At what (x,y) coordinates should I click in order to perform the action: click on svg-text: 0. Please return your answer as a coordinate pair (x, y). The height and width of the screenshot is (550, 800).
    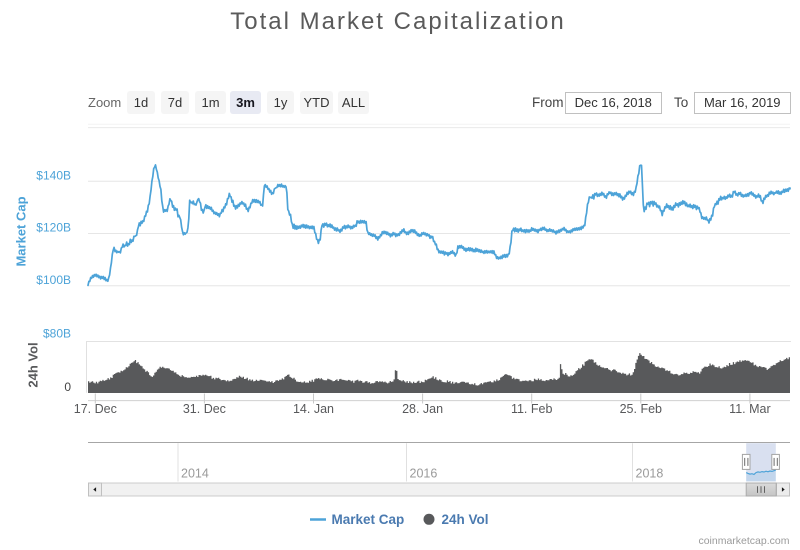
    Looking at the image, I should click on (67, 387).